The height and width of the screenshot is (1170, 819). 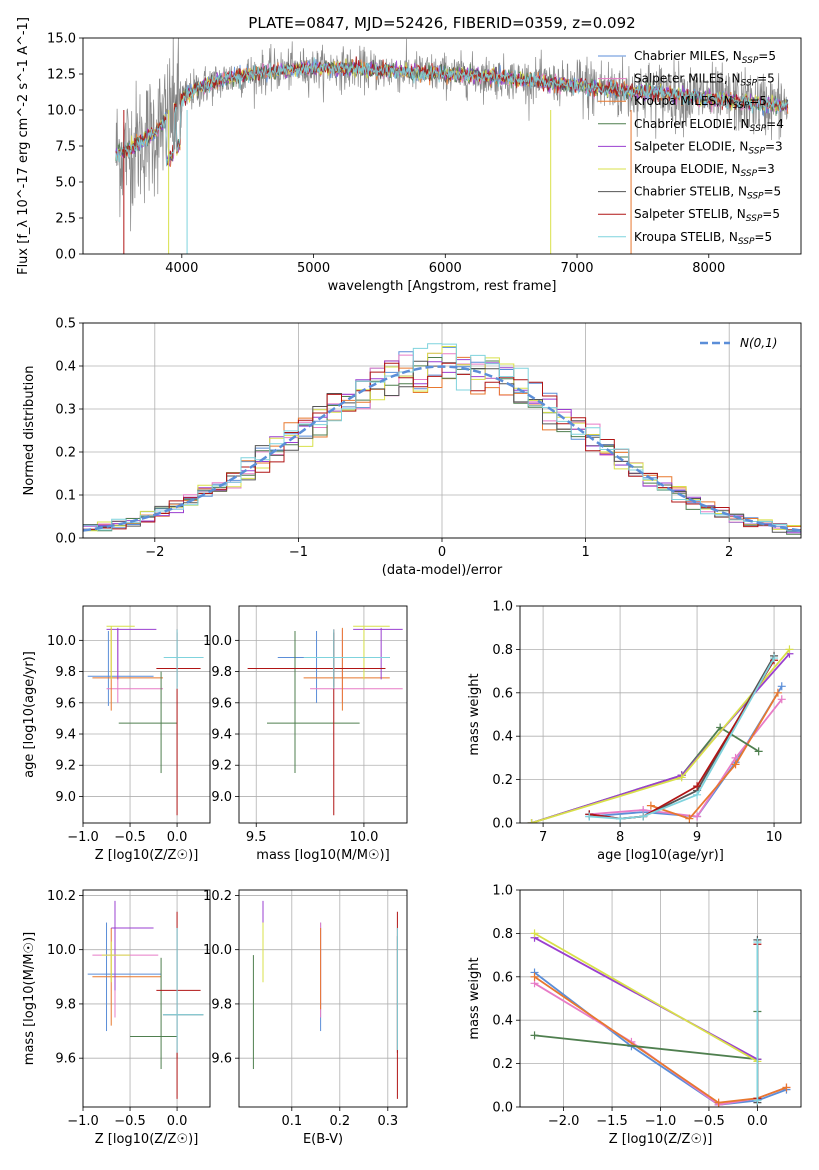 What do you see at coordinates (29, 714) in the screenshot?
I see `y-axis-label: age [log10(age/yr)]` at bounding box center [29, 714].